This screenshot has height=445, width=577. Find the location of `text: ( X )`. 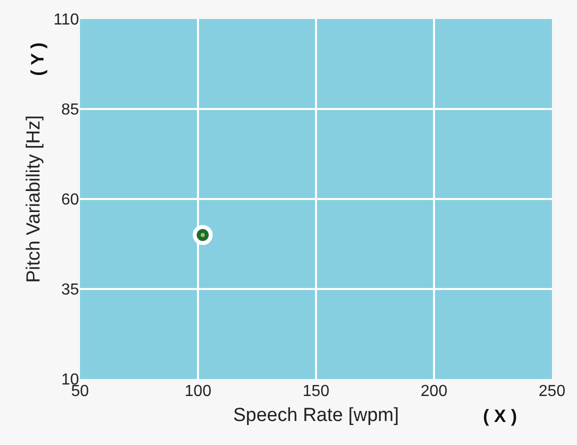

text: ( X ) is located at coordinates (500, 416).